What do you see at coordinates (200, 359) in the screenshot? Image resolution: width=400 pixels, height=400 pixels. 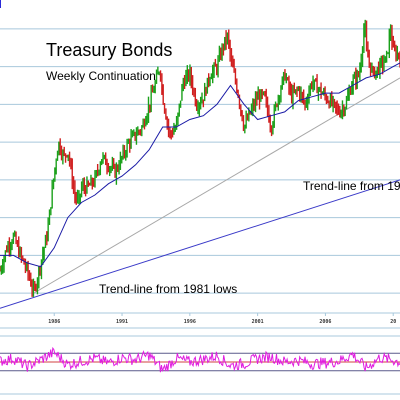 I see `oscillator-line` at bounding box center [200, 359].